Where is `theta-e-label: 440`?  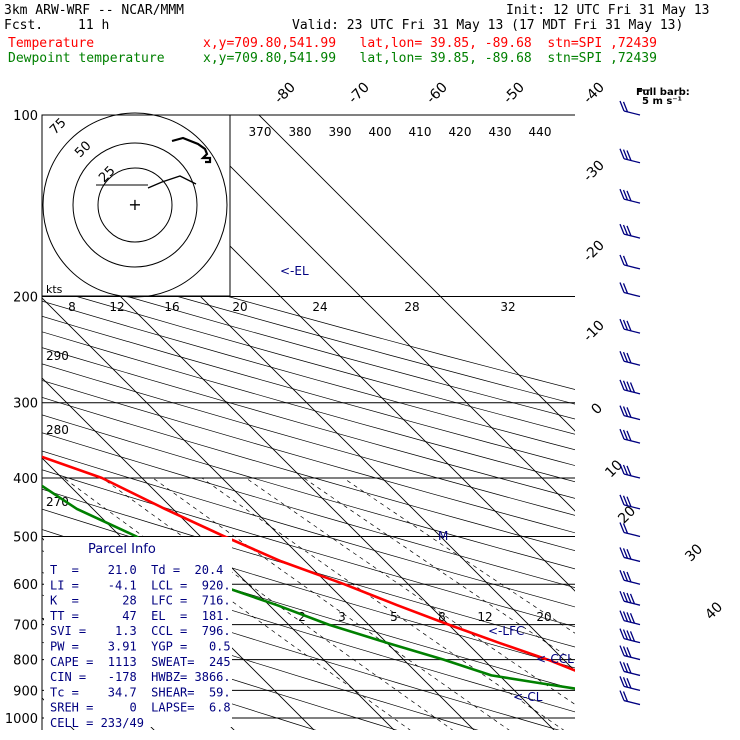
theta-e-label: 440 is located at coordinates (540, 132).